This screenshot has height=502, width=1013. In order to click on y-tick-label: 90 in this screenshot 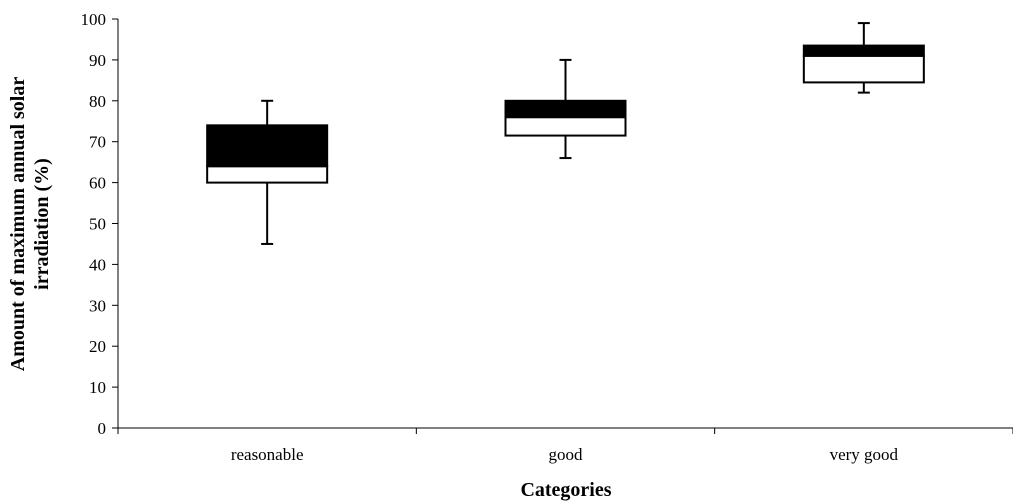, I will do `click(97, 60)`.